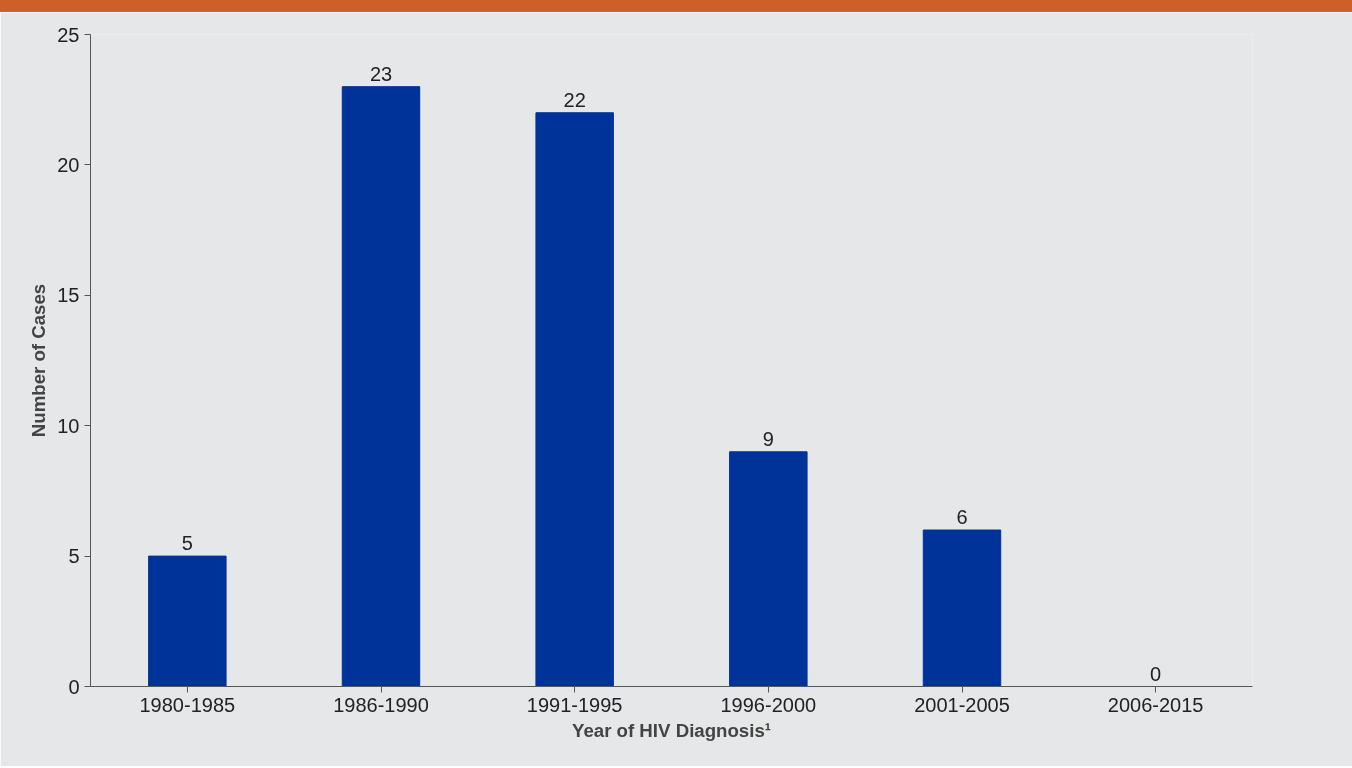 This screenshot has width=1352, height=768. What do you see at coordinates (187, 543) in the screenshot?
I see `data-label: 5` at bounding box center [187, 543].